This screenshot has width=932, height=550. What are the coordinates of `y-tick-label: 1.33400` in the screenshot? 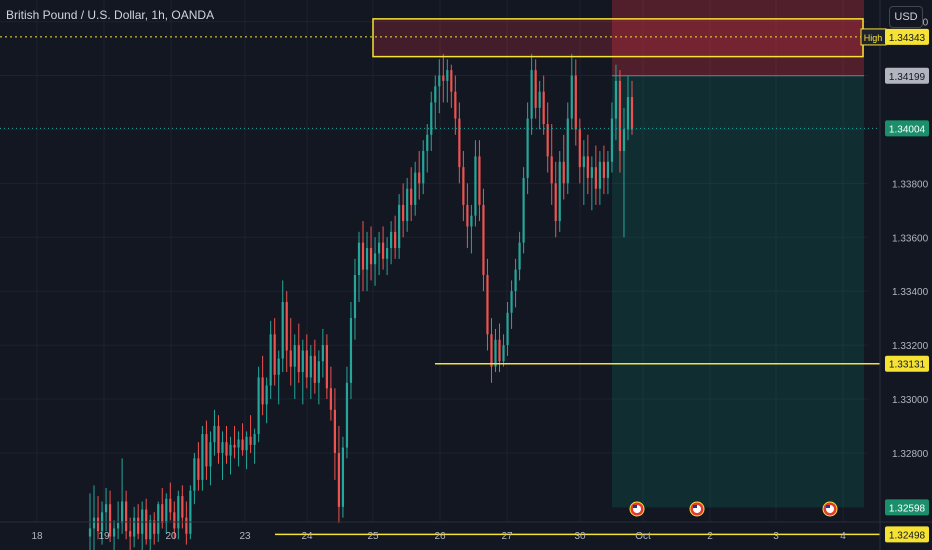 It's located at (910, 292).